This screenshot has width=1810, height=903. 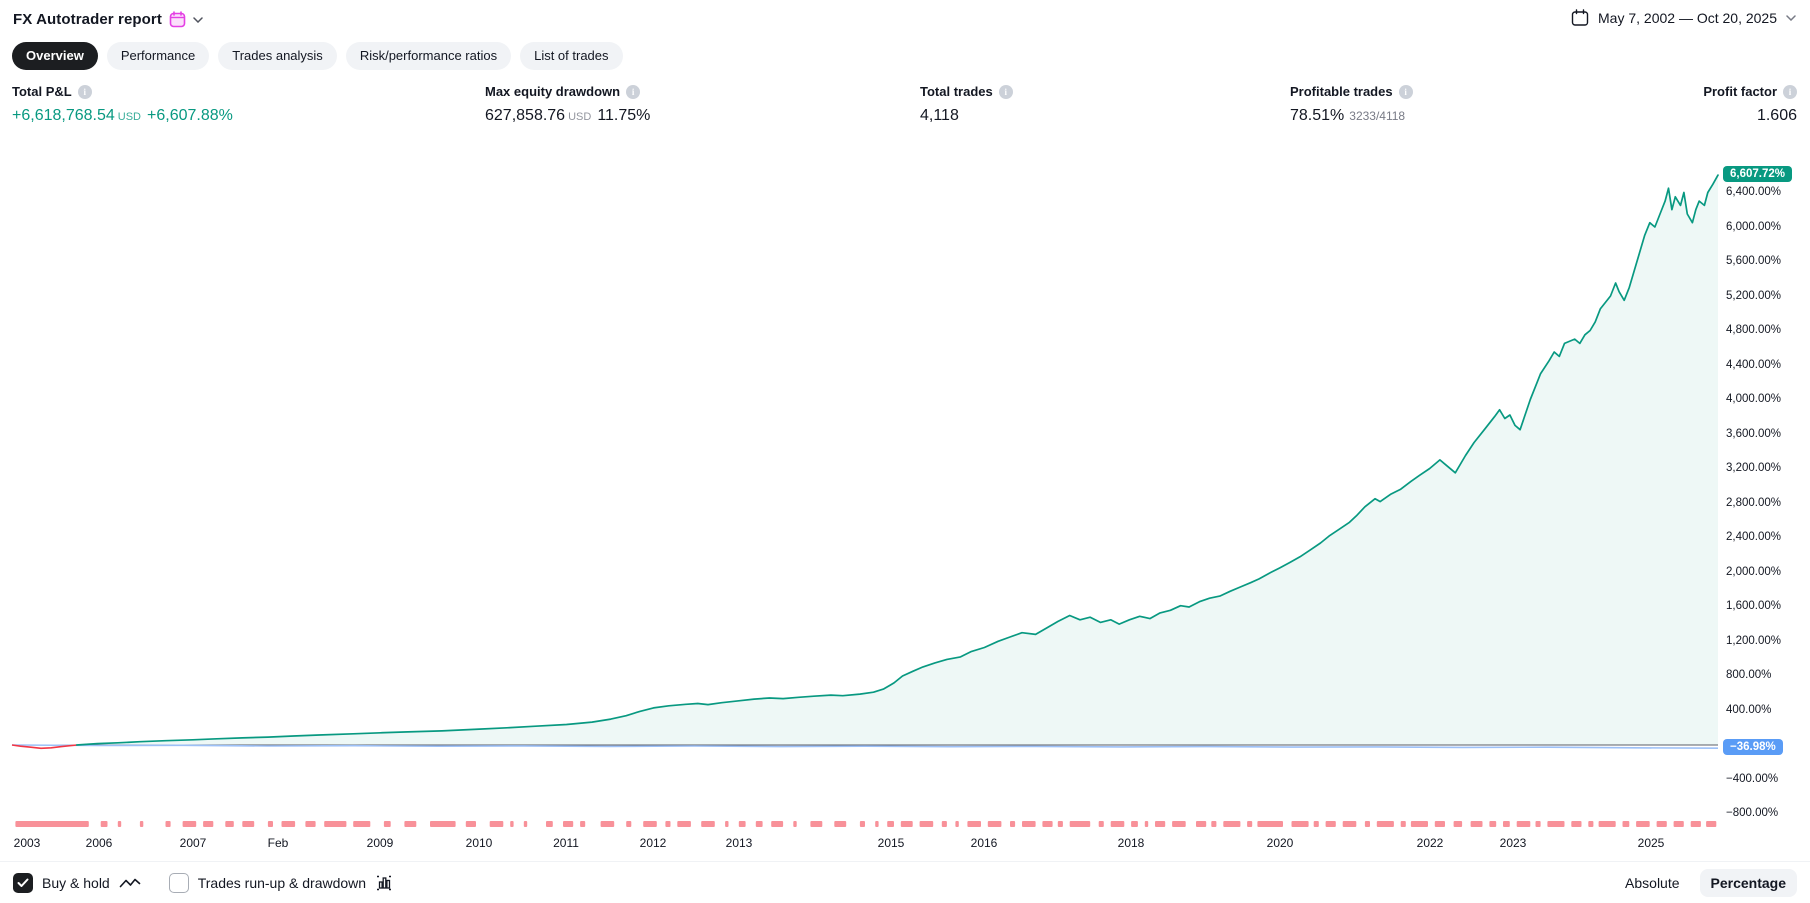 What do you see at coordinates (198, 19) in the screenshot?
I see `title-chevron-down-icon` at bounding box center [198, 19].